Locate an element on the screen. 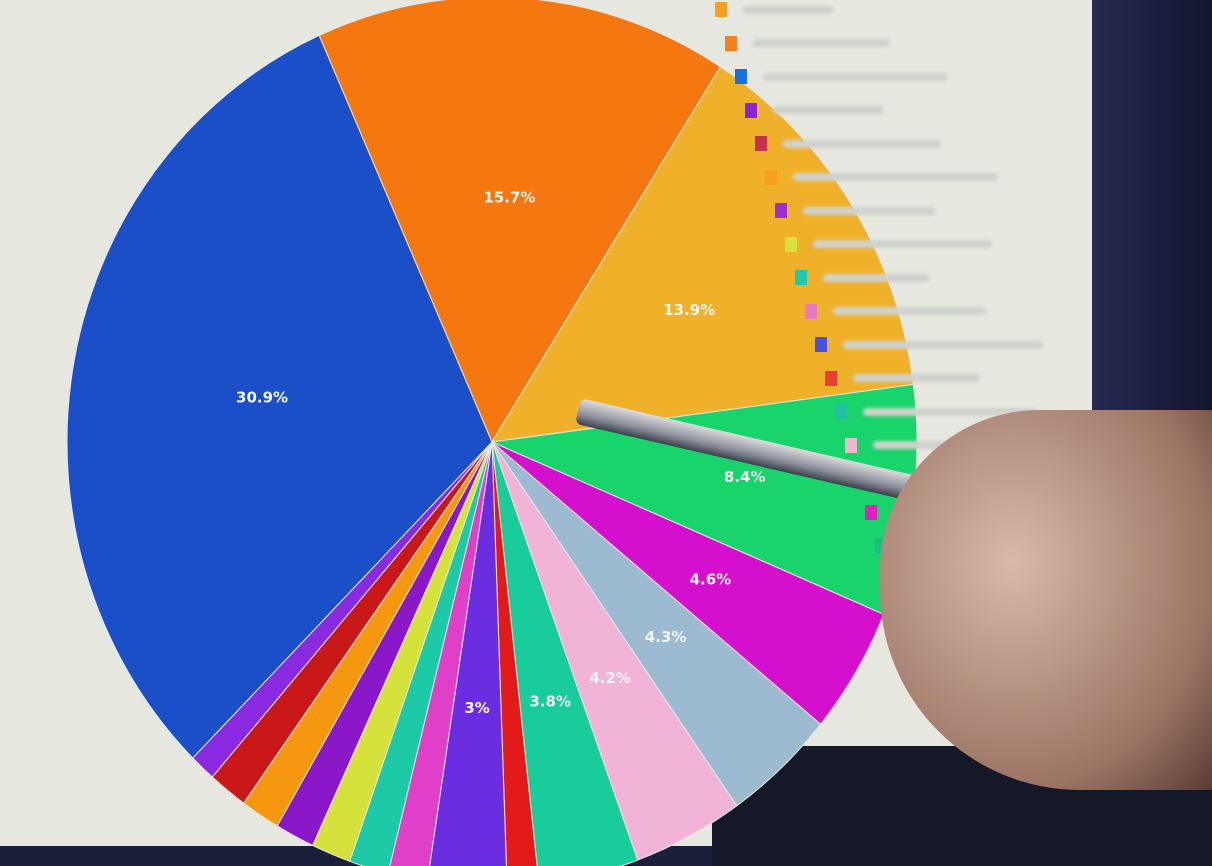  slice-label: 4.2% is located at coordinates (610, 678).